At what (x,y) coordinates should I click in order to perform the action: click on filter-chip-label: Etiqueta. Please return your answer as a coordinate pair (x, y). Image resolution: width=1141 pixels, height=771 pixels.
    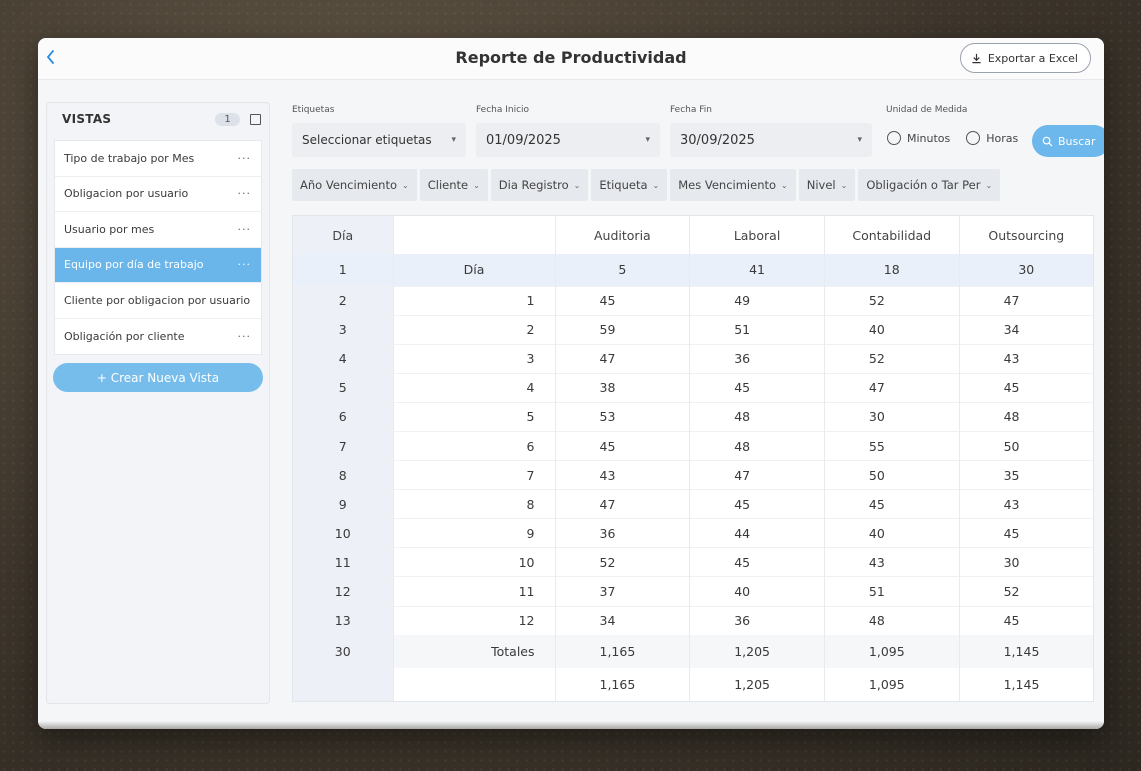
    Looking at the image, I should click on (623, 185).